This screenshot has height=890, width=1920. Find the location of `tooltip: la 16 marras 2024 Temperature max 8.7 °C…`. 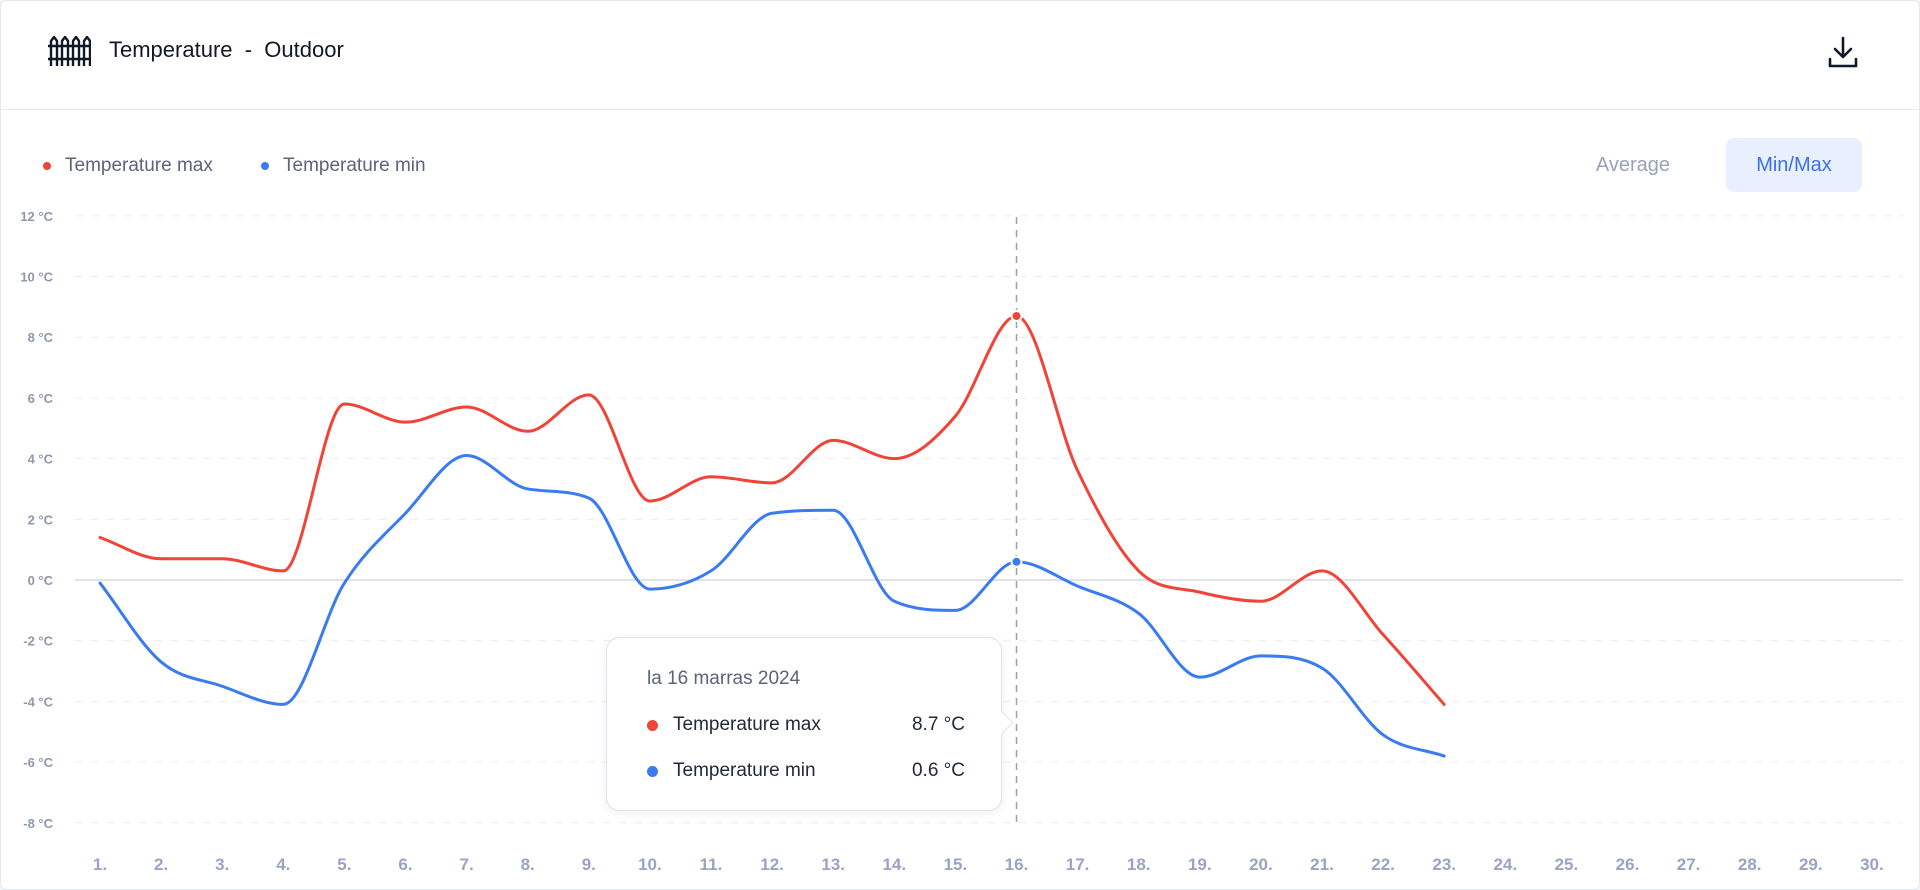

tooltip: la 16 marras 2024 Temperature max 8.7 °C… is located at coordinates (810, 724).